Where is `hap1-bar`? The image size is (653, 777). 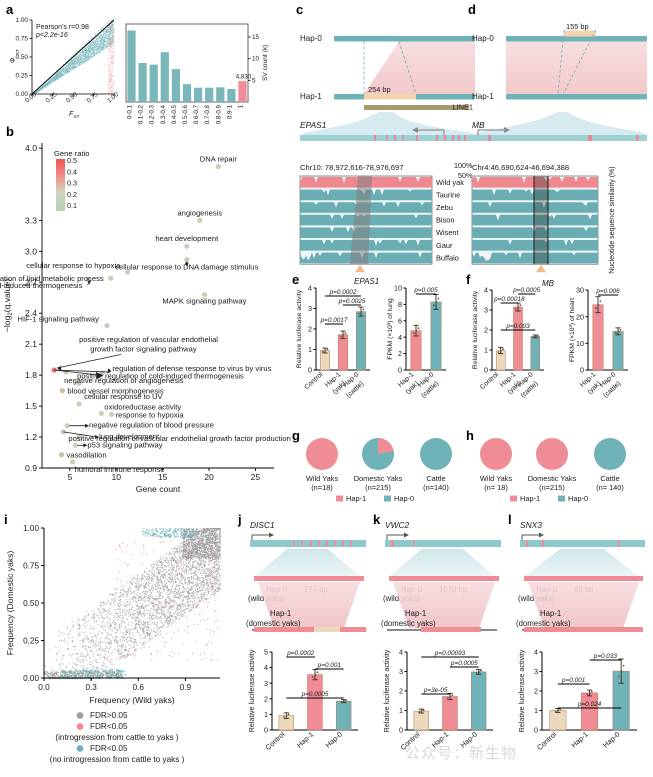 hap1-bar is located at coordinates (576, 97).